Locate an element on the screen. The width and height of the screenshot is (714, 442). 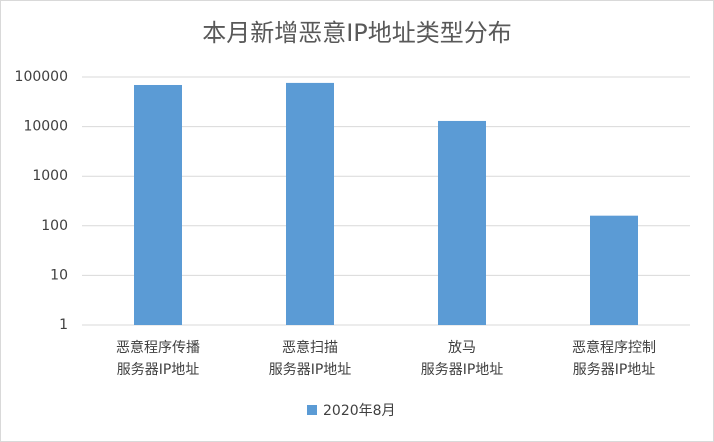
x-tick-label: 恶意程序控制 is located at coordinates (614, 347).